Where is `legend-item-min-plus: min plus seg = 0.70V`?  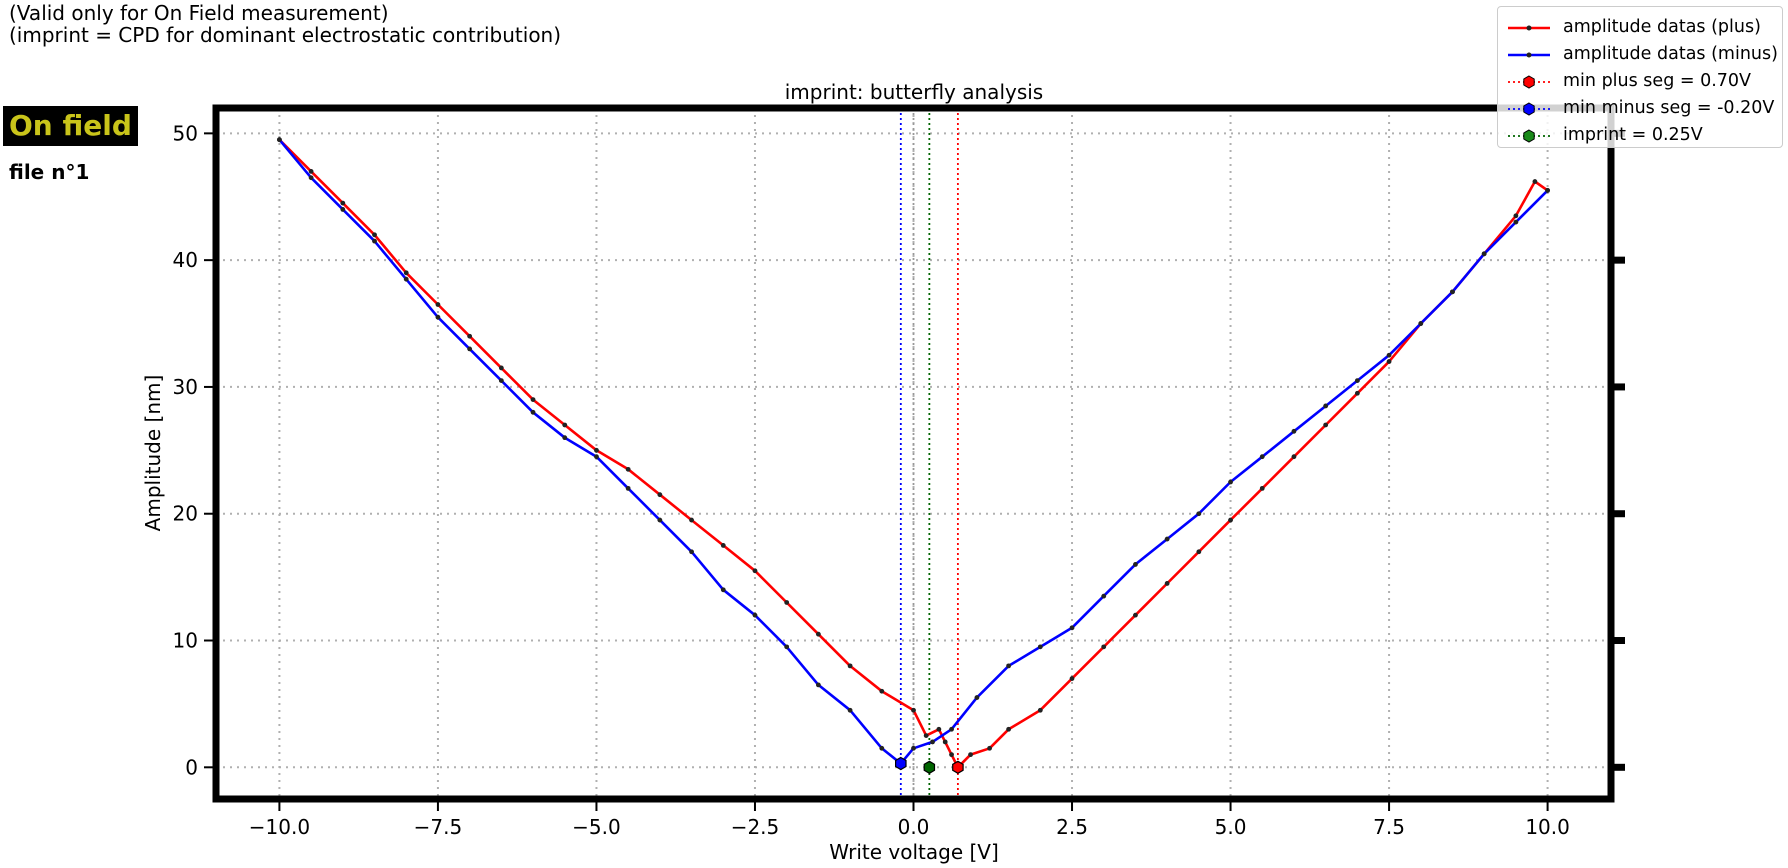
legend-item-min-plus: min plus seg = 0.70V is located at coordinates (1643, 82).